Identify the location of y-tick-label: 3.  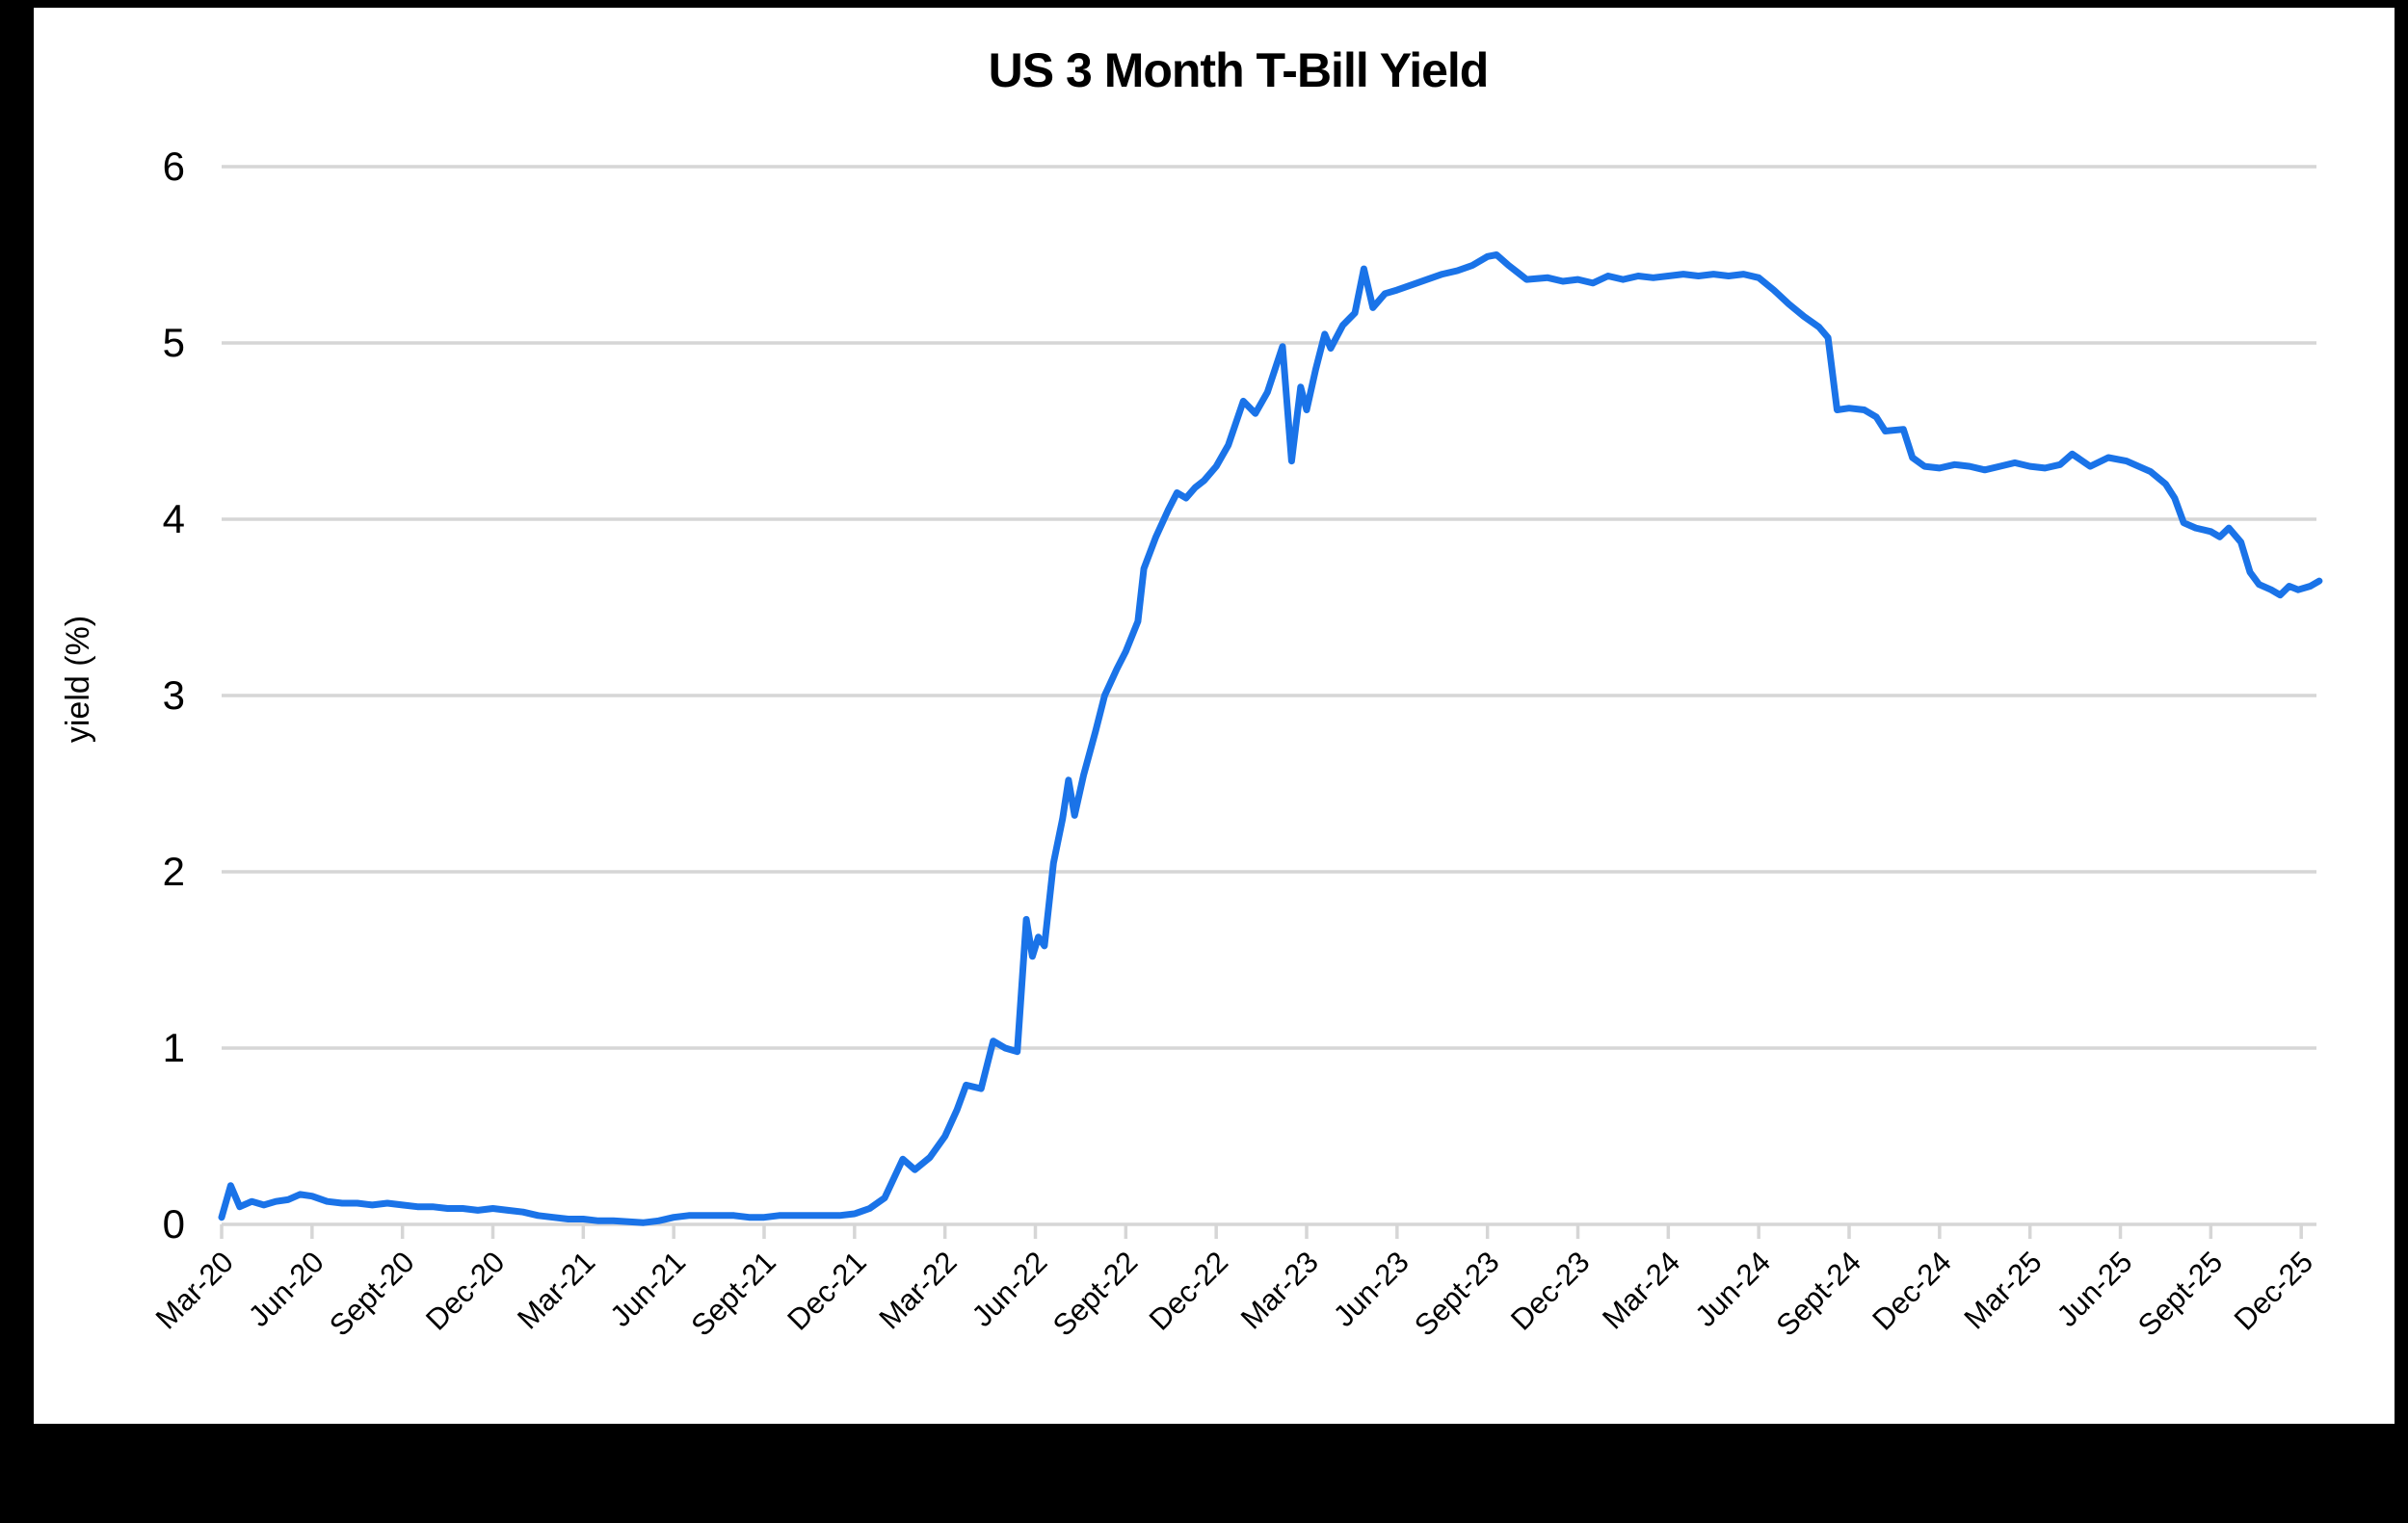
(174, 695).